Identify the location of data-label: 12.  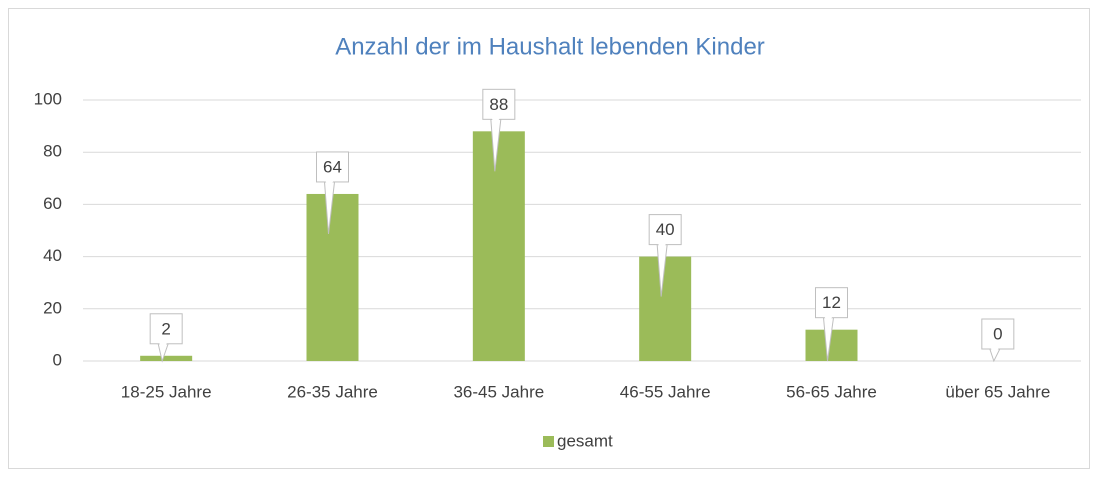
(831, 302).